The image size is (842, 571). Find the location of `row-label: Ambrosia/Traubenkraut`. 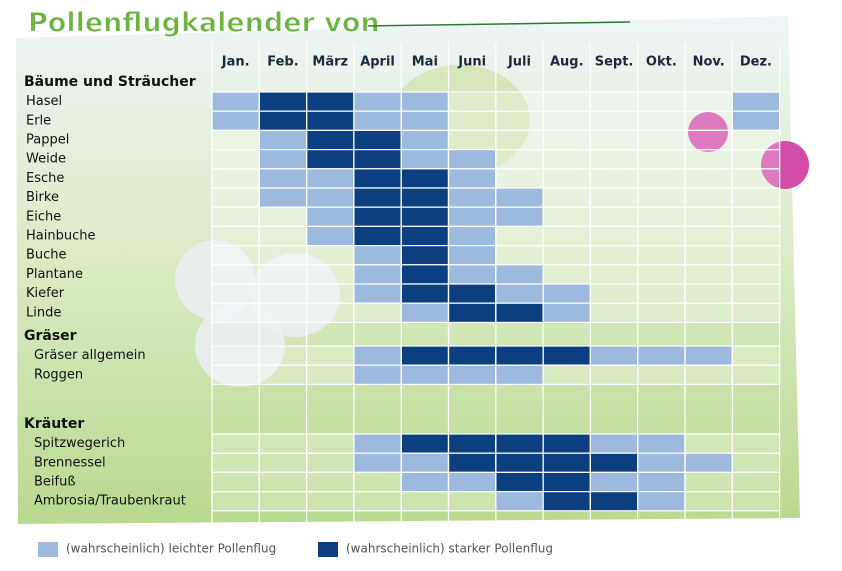

row-label: Ambrosia/Traubenkraut is located at coordinates (110, 501).